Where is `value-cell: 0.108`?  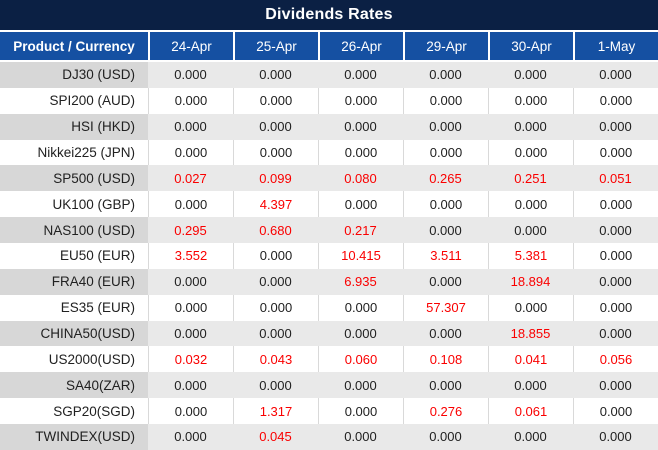
value-cell: 0.108 is located at coordinates (445, 359).